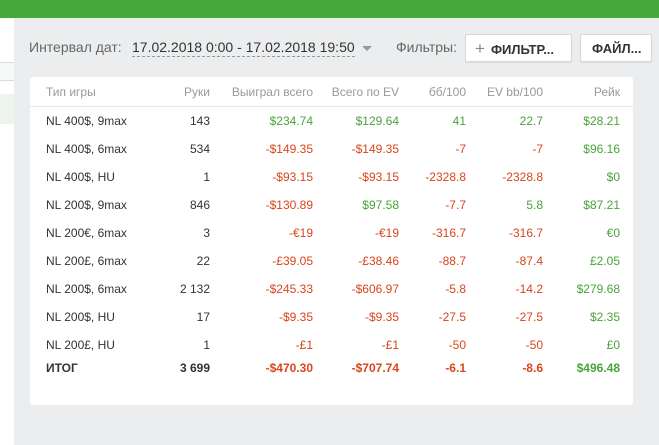 This screenshot has width=659, height=445. Describe the element at coordinates (331, 345) in the screenshot. I see `table-row: NL 200£, HU 1 -£1 -£1 -50 -50 £0` at that location.